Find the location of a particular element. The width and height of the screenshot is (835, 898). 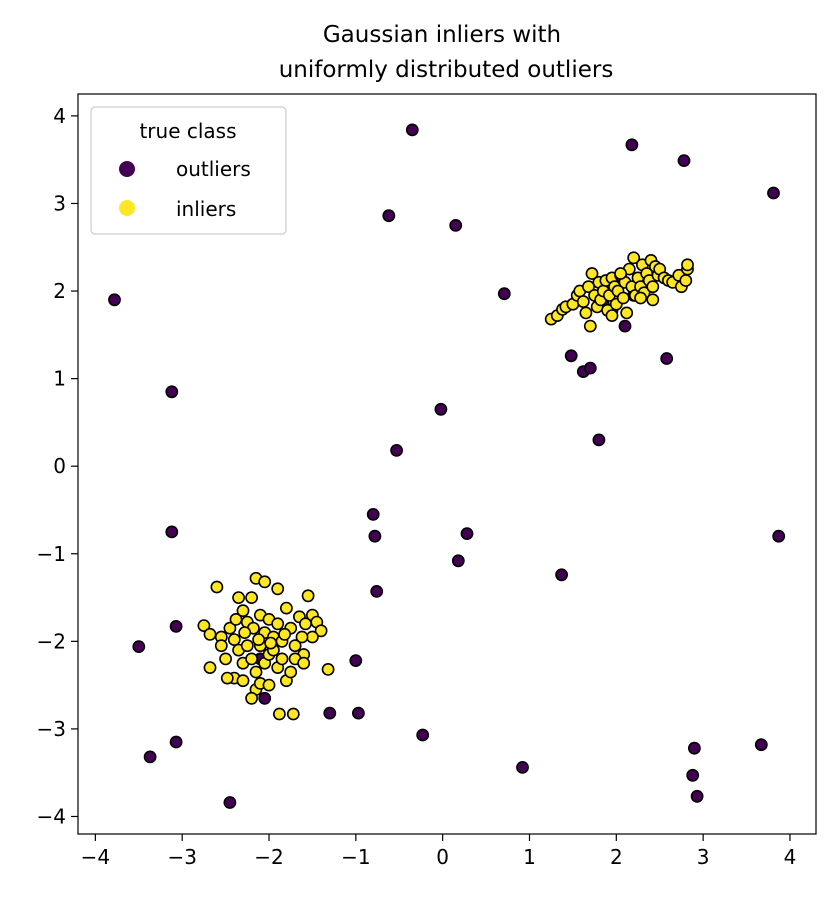

legend-title: true class is located at coordinates (187, 131).